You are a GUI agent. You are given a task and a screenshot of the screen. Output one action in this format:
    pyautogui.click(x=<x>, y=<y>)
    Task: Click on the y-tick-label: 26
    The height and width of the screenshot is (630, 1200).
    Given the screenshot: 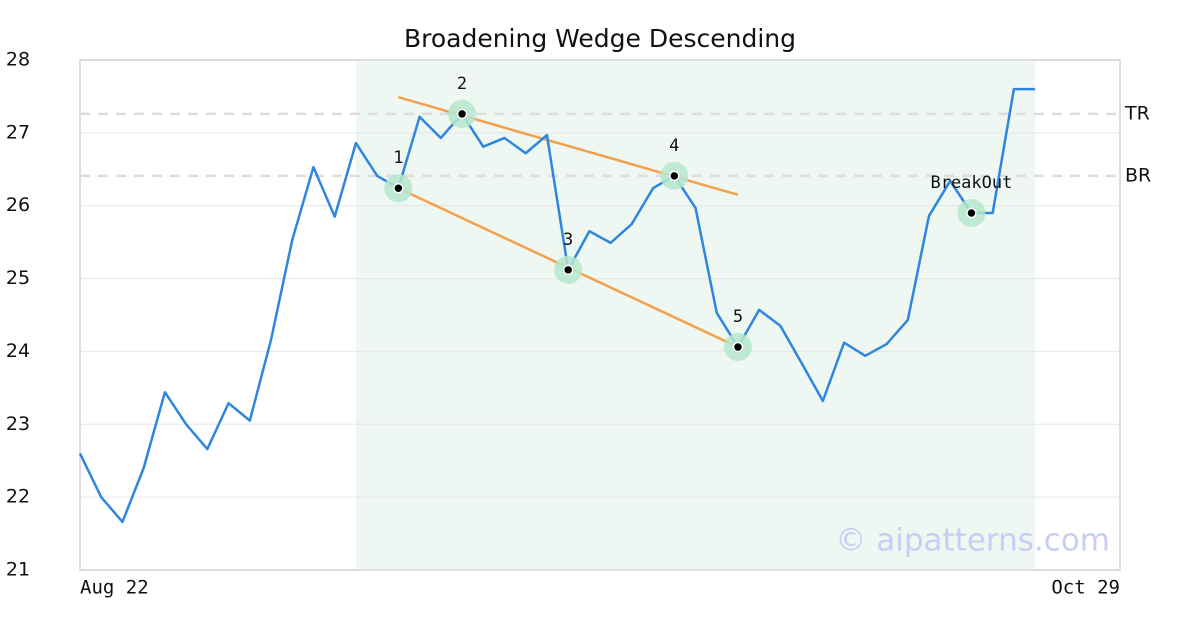 What is the action you would take?
    pyautogui.click(x=18, y=205)
    